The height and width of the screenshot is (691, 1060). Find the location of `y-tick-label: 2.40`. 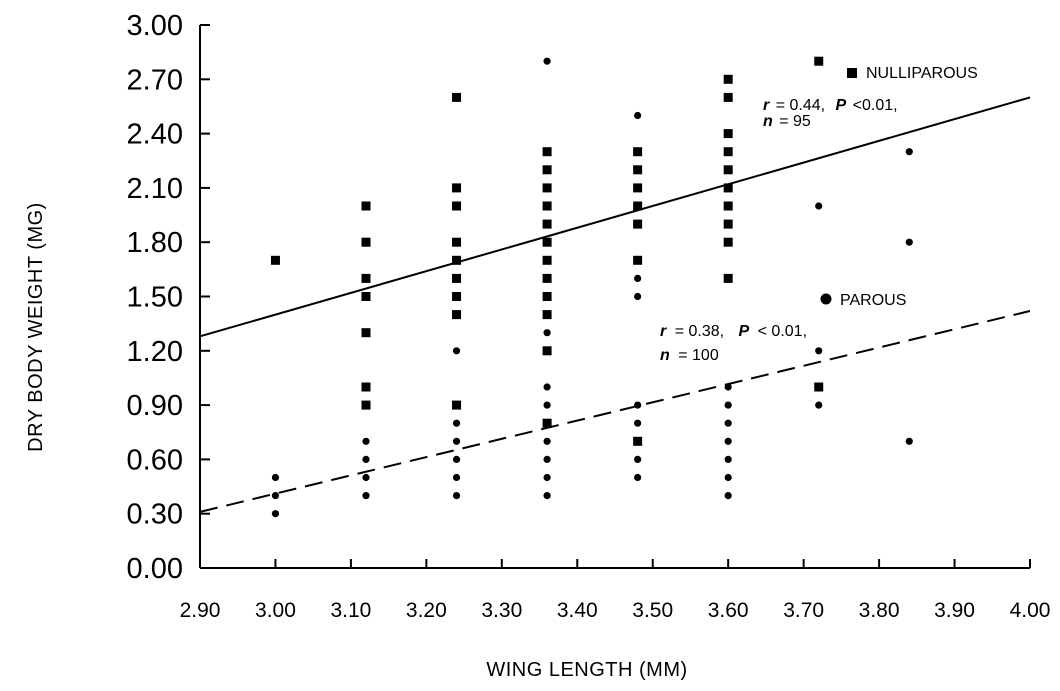

y-tick-label: 2.40 is located at coordinates (155, 135).